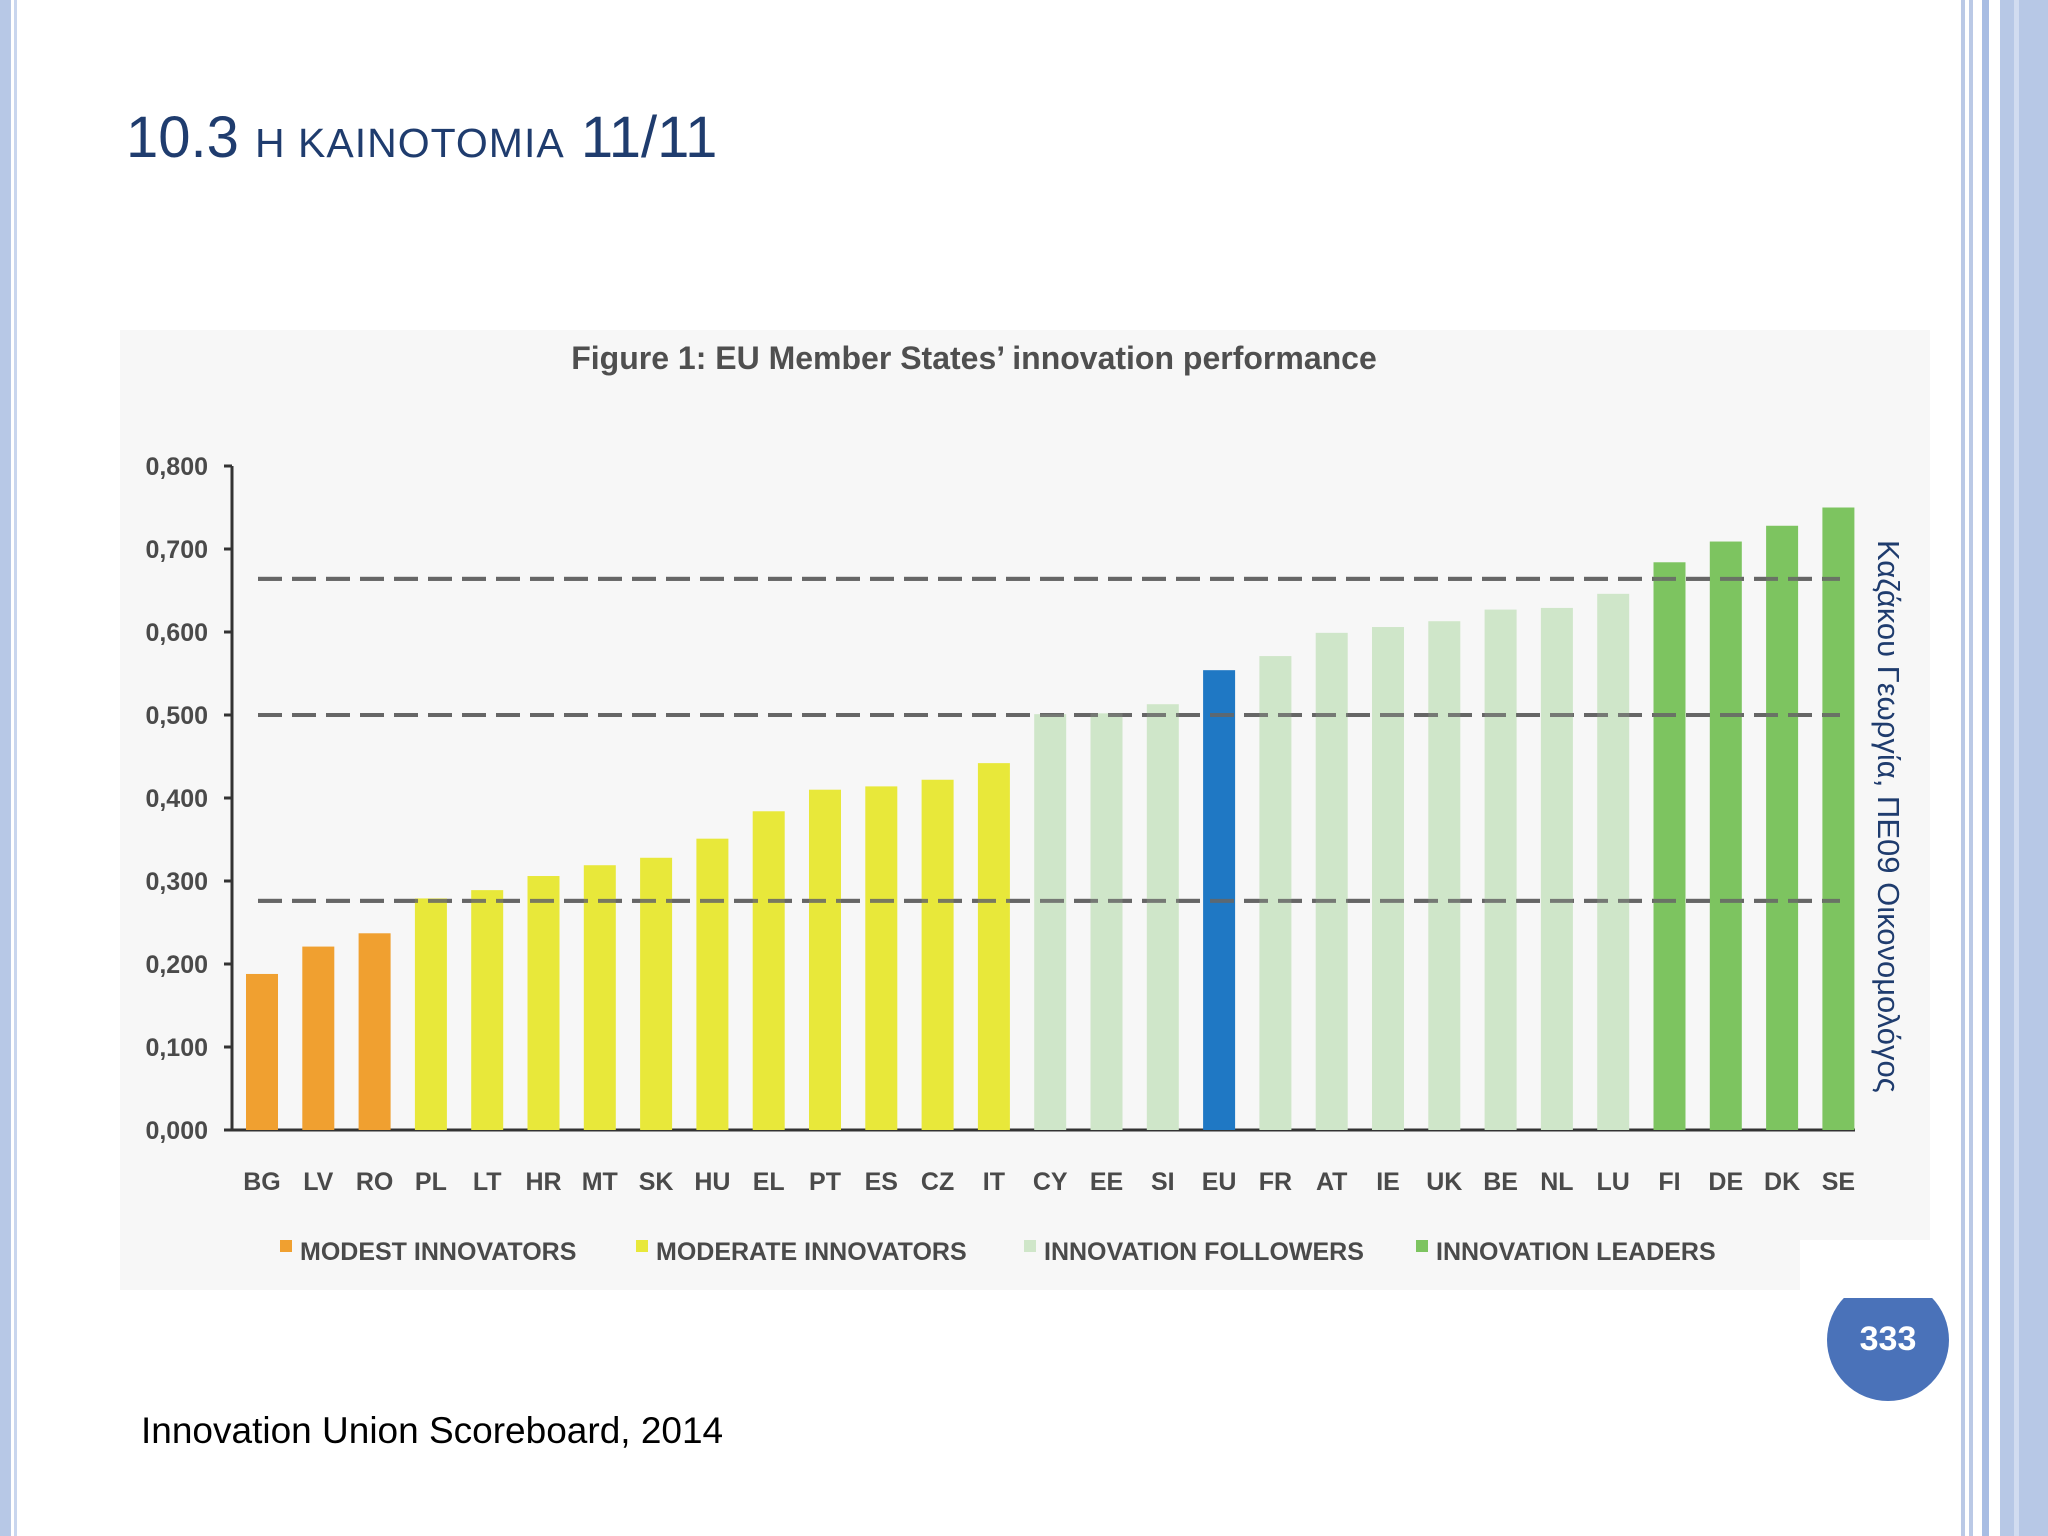 The width and height of the screenshot is (2048, 1536). Describe the element at coordinates (2024, 768) in the screenshot. I see `right-border-band` at that location.